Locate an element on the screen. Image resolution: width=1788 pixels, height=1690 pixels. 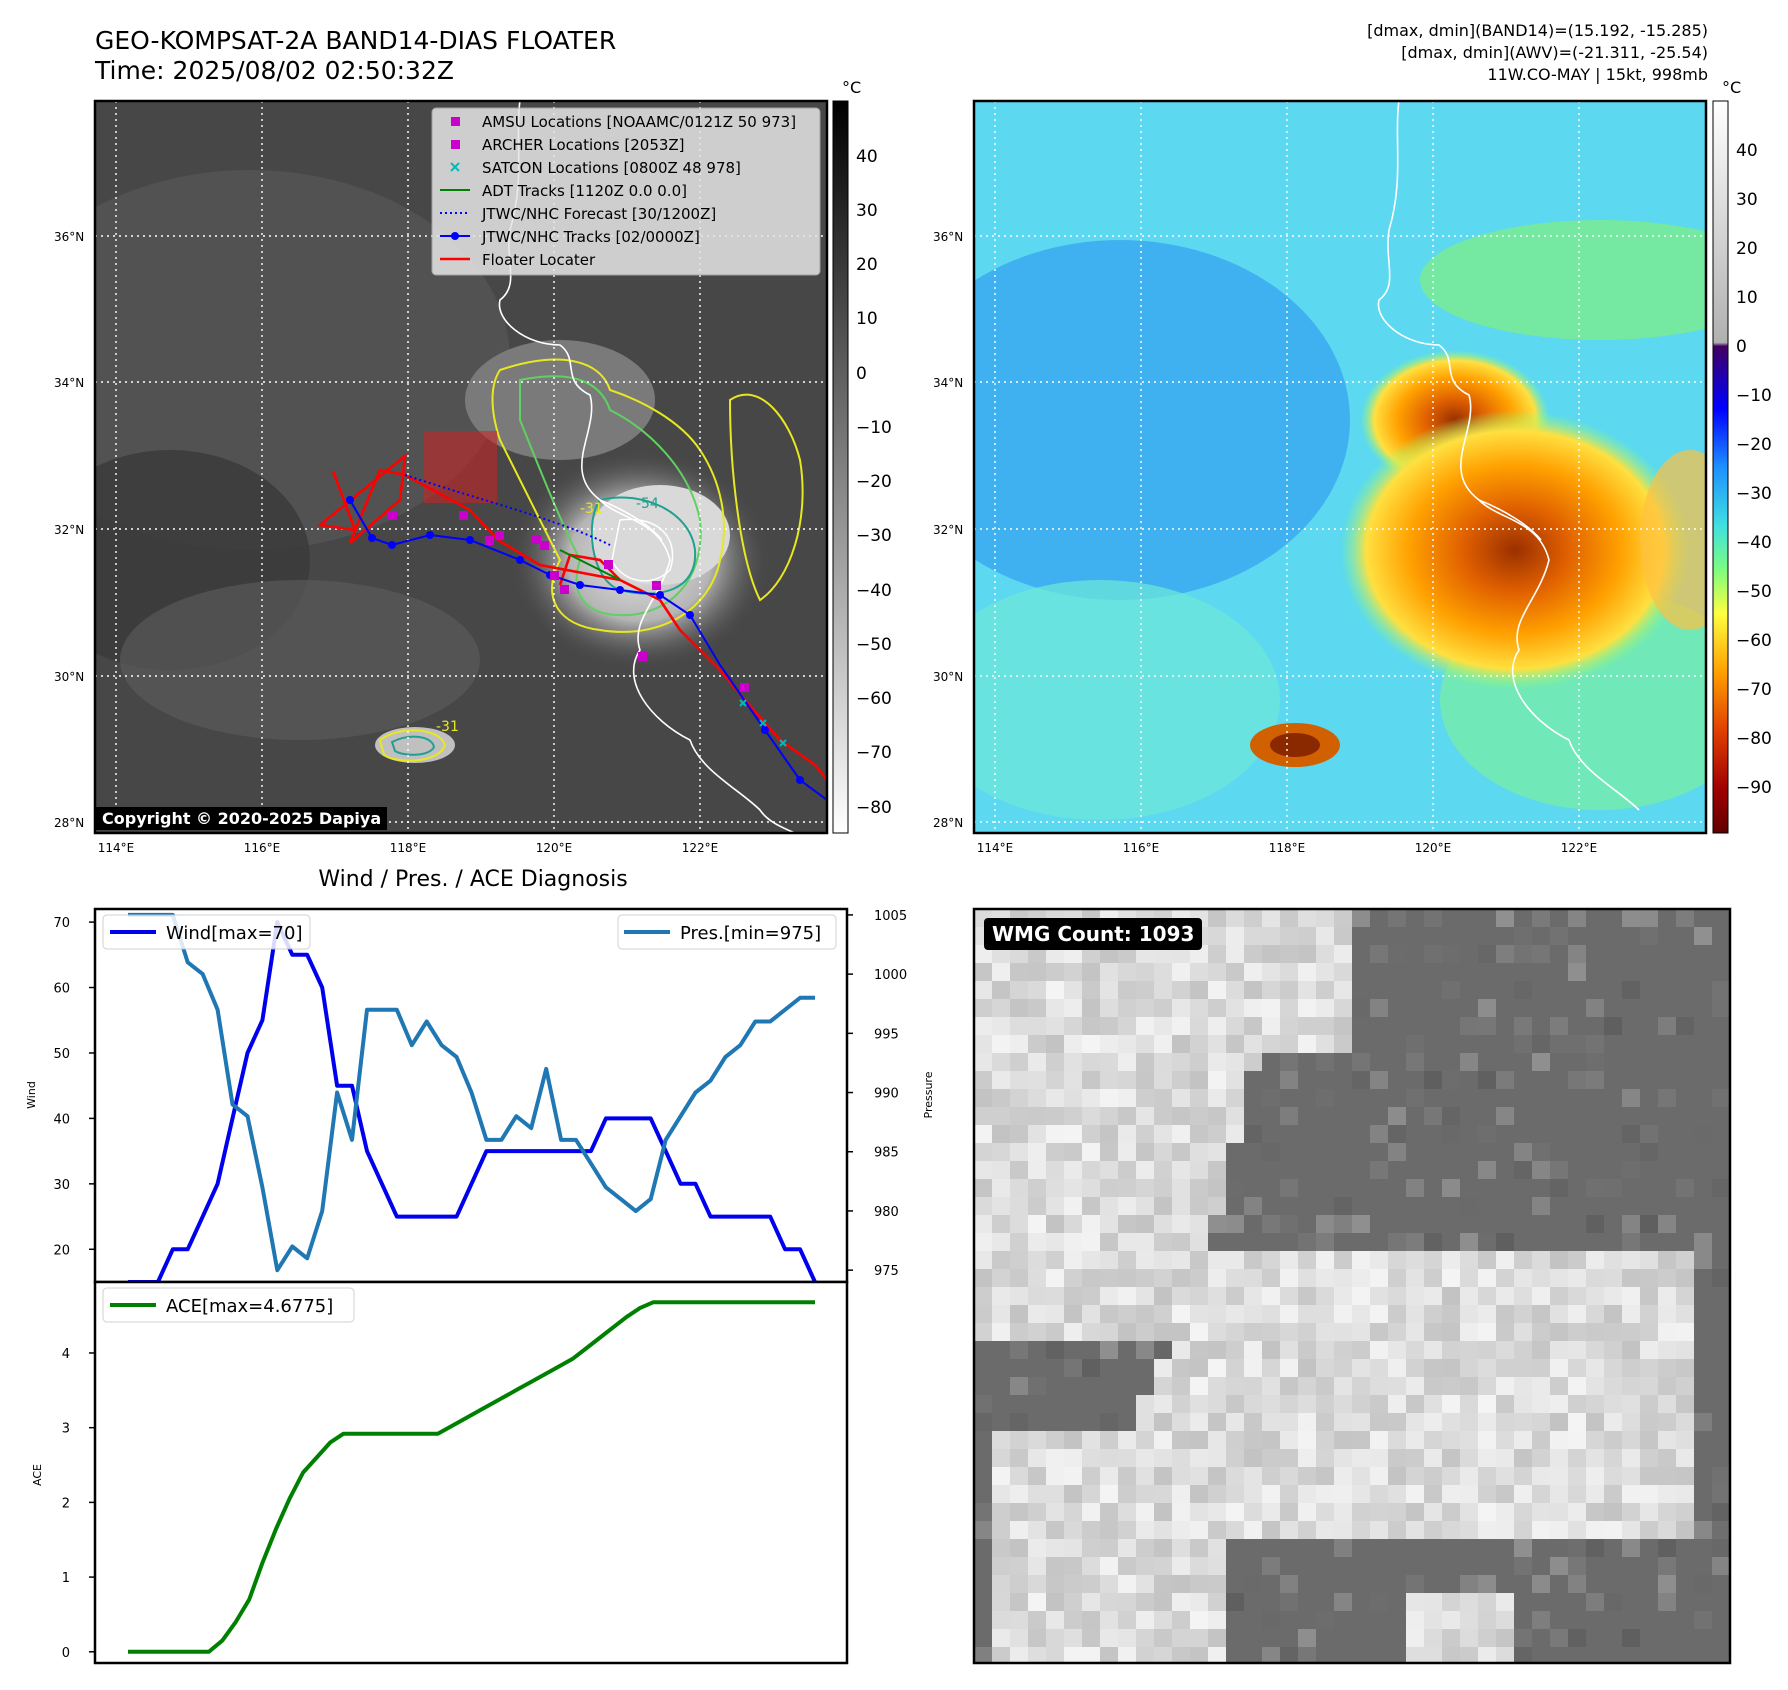
pressure-legend-label: Pres.[min=975] is located at coordinates (750, 933).